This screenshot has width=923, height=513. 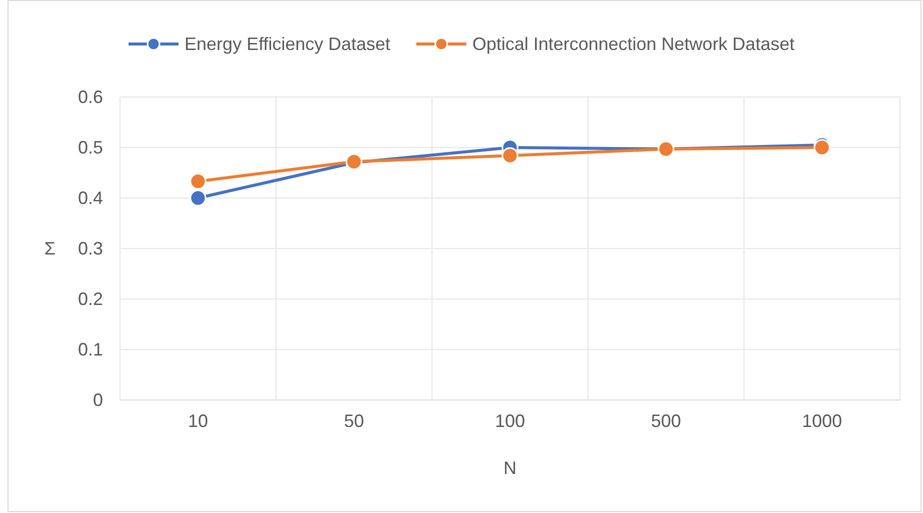 I want to click on y-tick-label: 0.1, so click(x=90, y=349).